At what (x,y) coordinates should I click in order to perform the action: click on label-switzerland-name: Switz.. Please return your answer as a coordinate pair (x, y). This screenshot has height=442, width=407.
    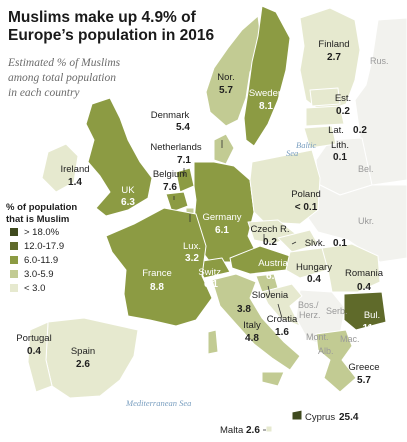
    Looking at the image, I should click on (210, 272).